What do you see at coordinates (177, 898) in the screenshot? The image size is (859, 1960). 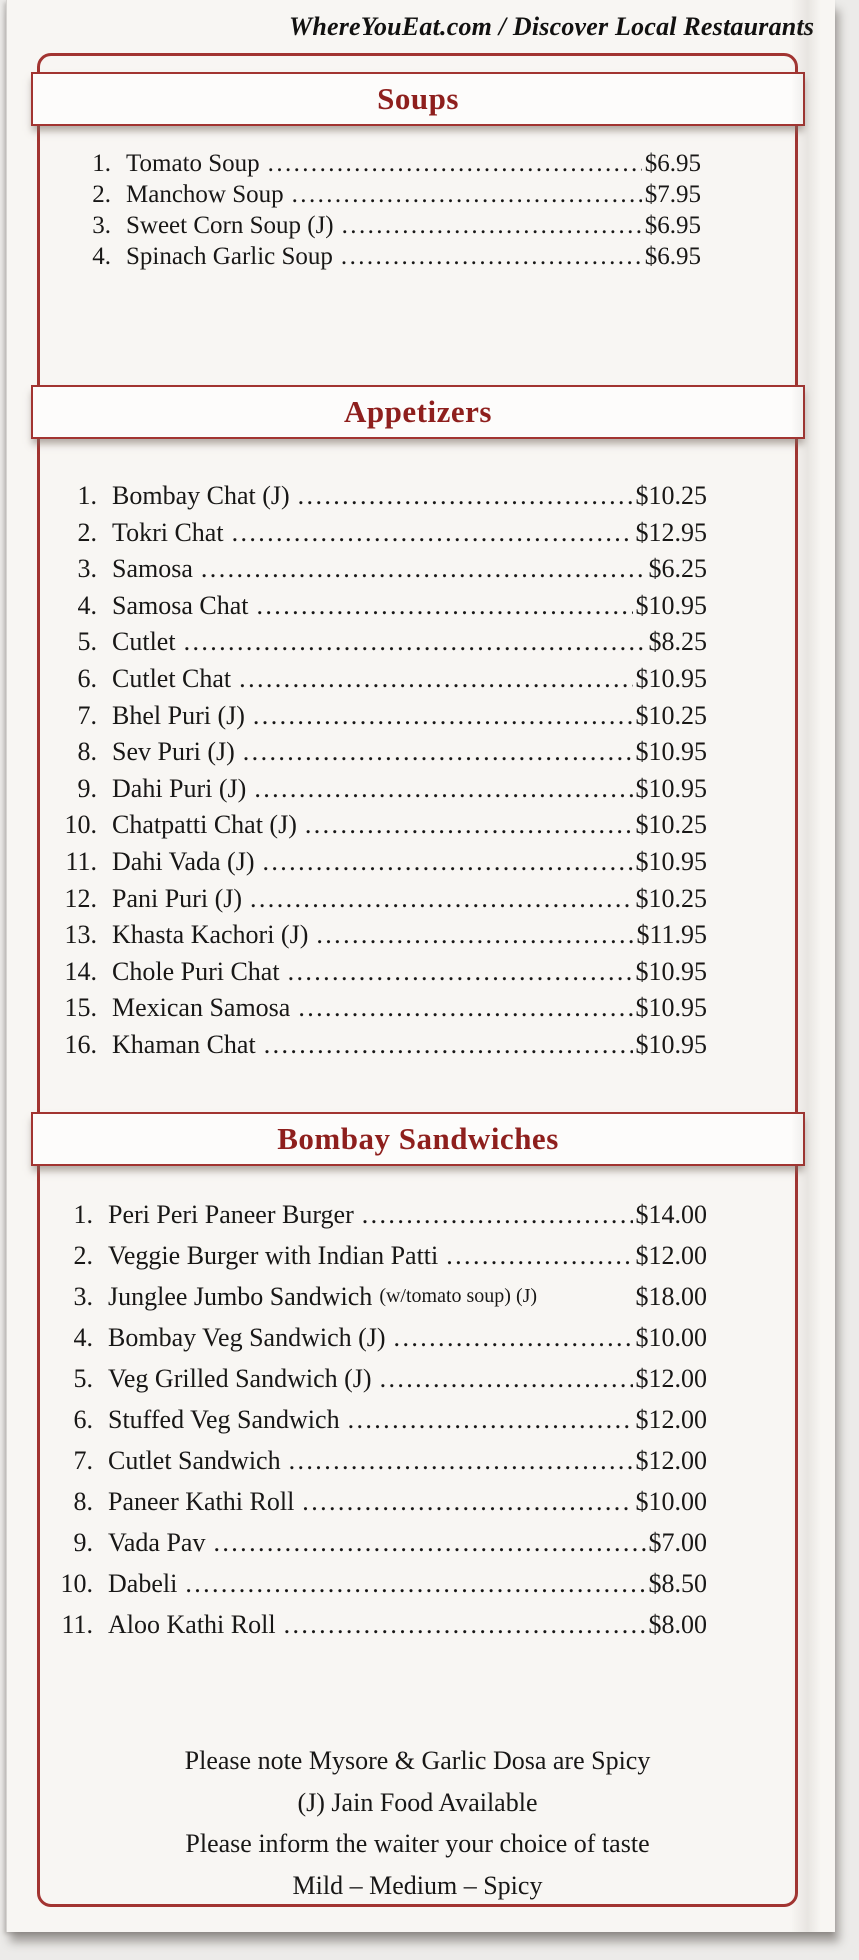 I see `item-name: Pani Puri (J)` at bounding box center [177, 898].